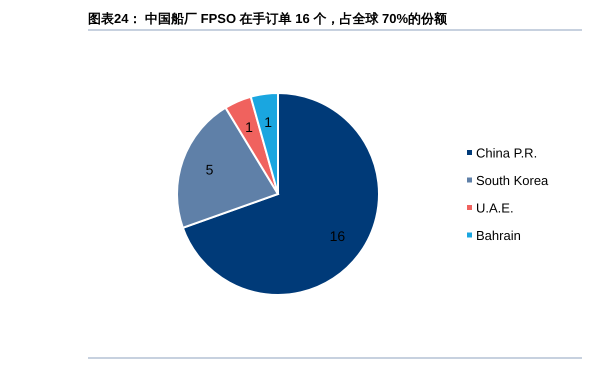  I want to click on chart-title: 图表24： 中国船厂 FPSO 在手订单 16 个，占全球 70%的份额, so click(268, 18).